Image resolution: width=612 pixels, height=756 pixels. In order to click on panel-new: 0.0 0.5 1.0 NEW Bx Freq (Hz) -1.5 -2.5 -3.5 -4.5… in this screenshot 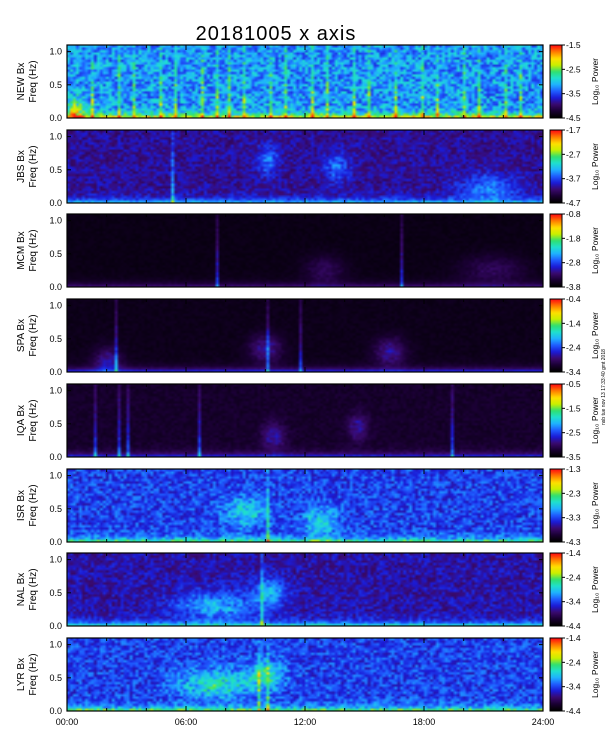, I will do `click(308, 81)`.